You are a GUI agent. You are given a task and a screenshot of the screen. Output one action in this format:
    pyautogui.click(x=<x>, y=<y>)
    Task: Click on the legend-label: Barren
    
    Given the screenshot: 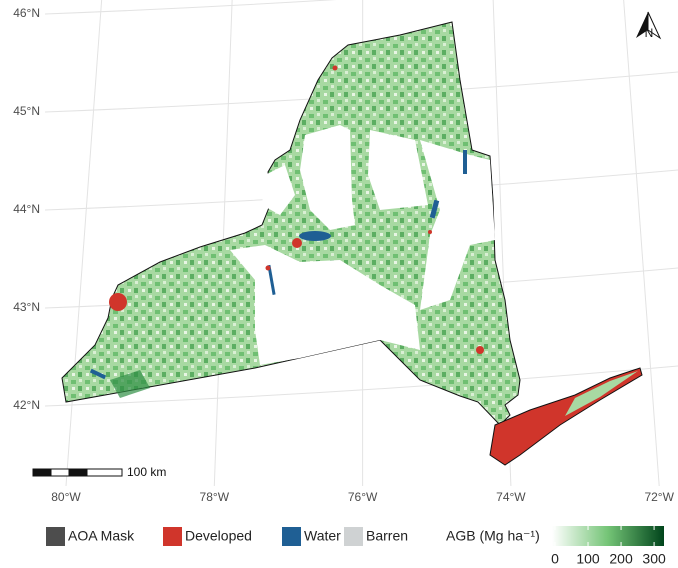 What is the action you would take?
    pyautogui.click(x=387, y=536)
    